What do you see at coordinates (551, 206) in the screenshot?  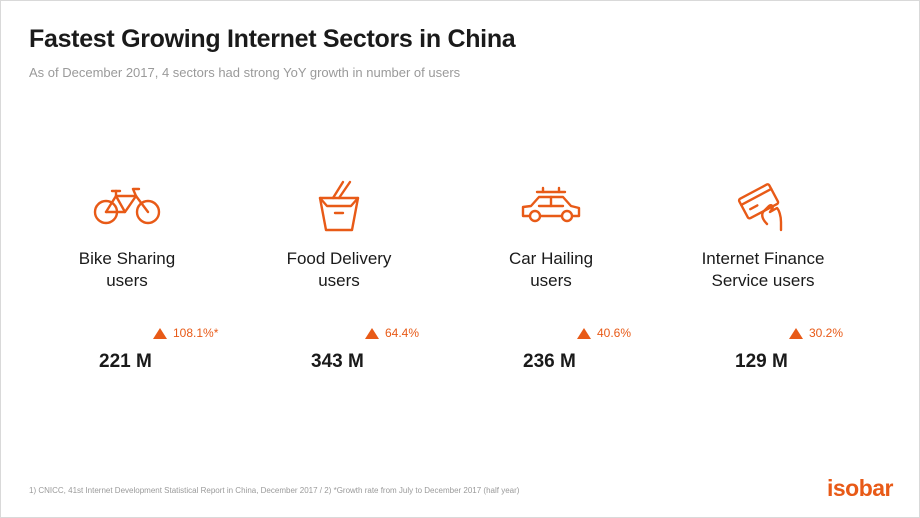 I see `car-icon` at bounding box center [551, 206].